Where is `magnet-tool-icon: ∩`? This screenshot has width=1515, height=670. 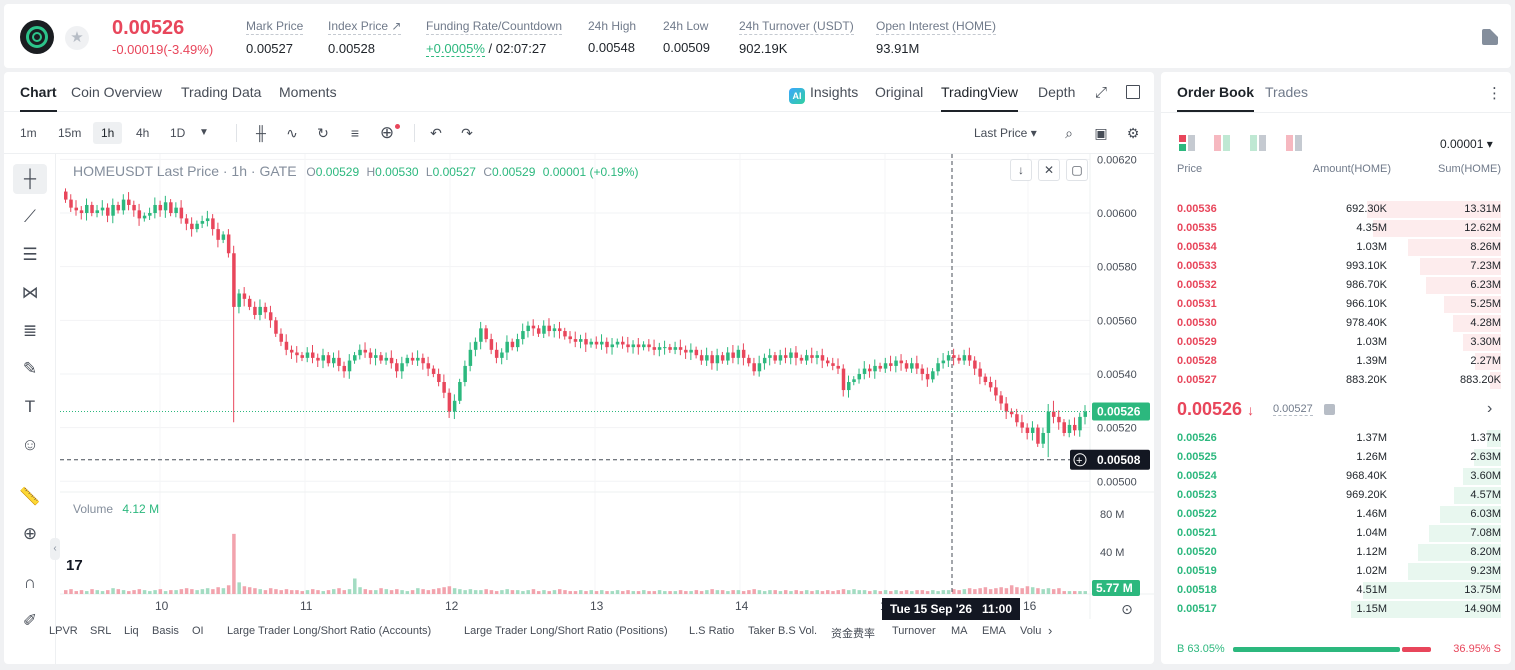
magnet-tool-icon: ∩ is located at coordinates (30, 582).